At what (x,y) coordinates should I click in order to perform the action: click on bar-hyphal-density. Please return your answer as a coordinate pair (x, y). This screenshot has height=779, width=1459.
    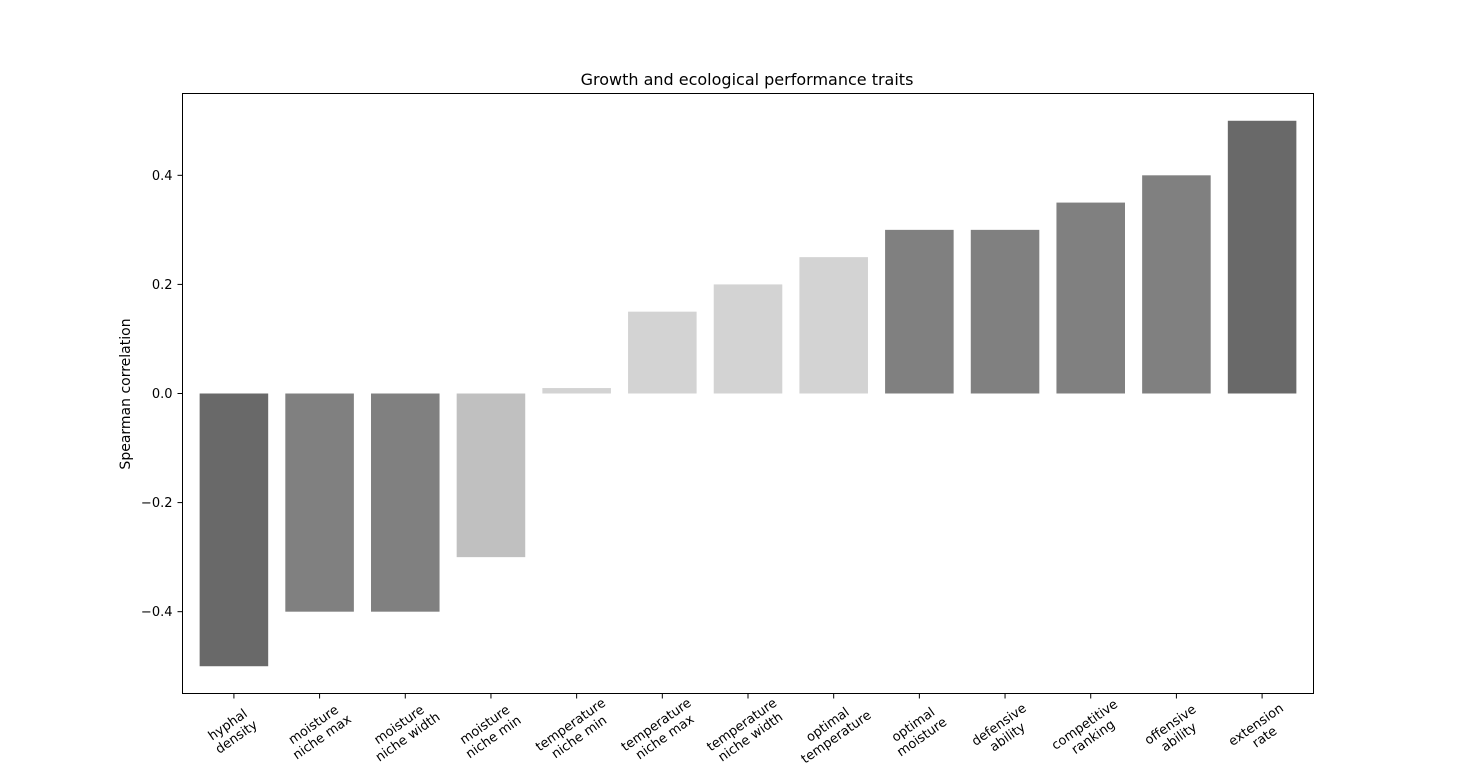
    Looking at the image, I should click on (234, 530).